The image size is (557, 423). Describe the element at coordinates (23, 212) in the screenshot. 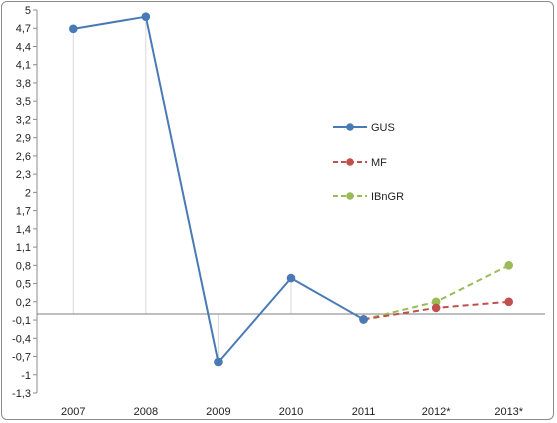

I see `y-tick-label: 1,7` at that location.